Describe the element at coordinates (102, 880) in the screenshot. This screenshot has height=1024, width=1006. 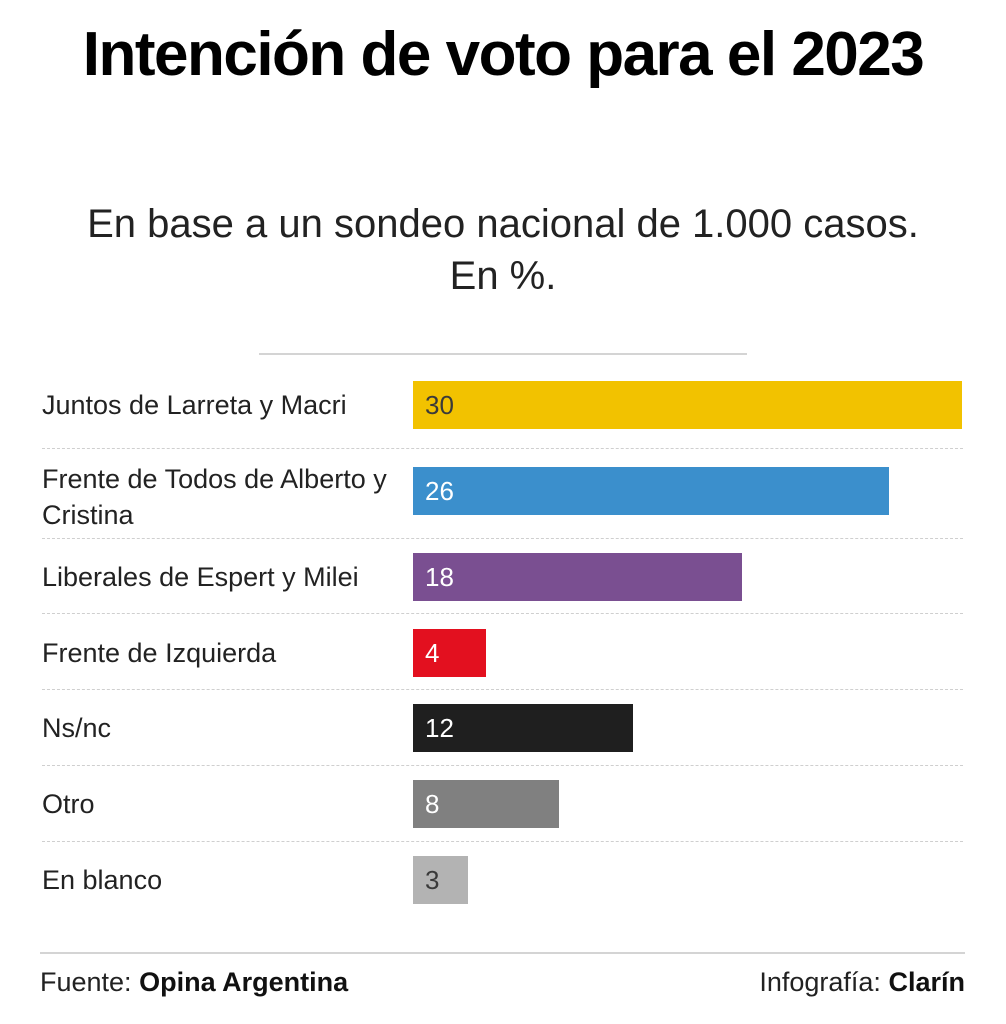
I see `category-label: En blanco` at that location.